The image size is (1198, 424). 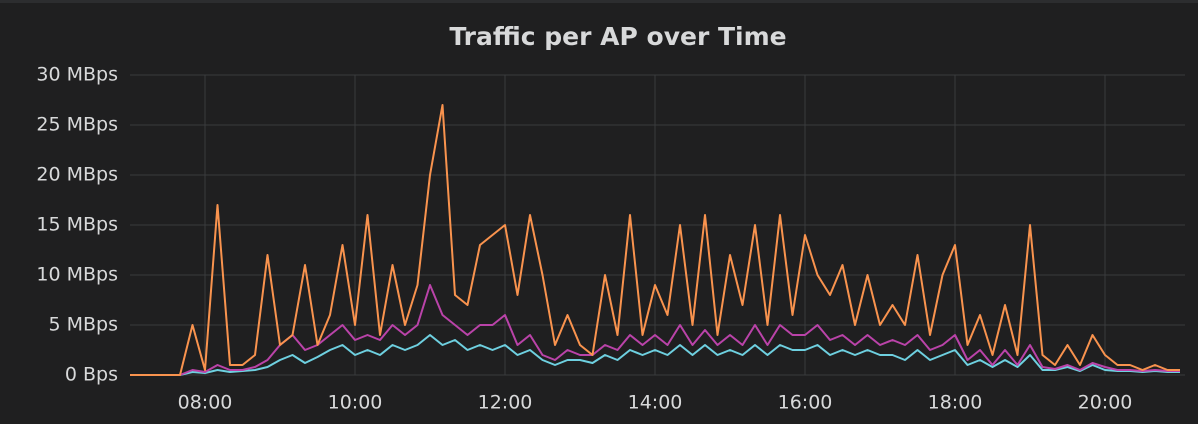 I want to click on x-tick-label: 12:00, so click(x=505, y=403).